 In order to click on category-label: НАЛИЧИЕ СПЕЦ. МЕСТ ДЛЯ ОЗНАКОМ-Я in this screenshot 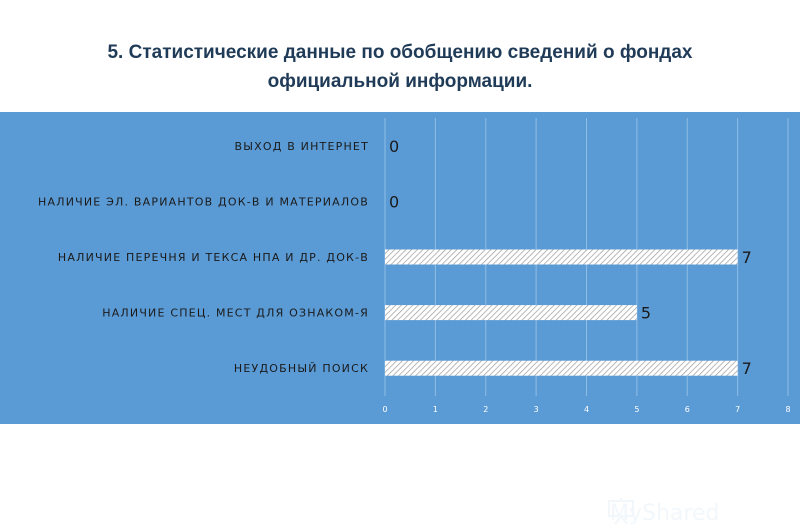, I will do `click(235, 313)`.